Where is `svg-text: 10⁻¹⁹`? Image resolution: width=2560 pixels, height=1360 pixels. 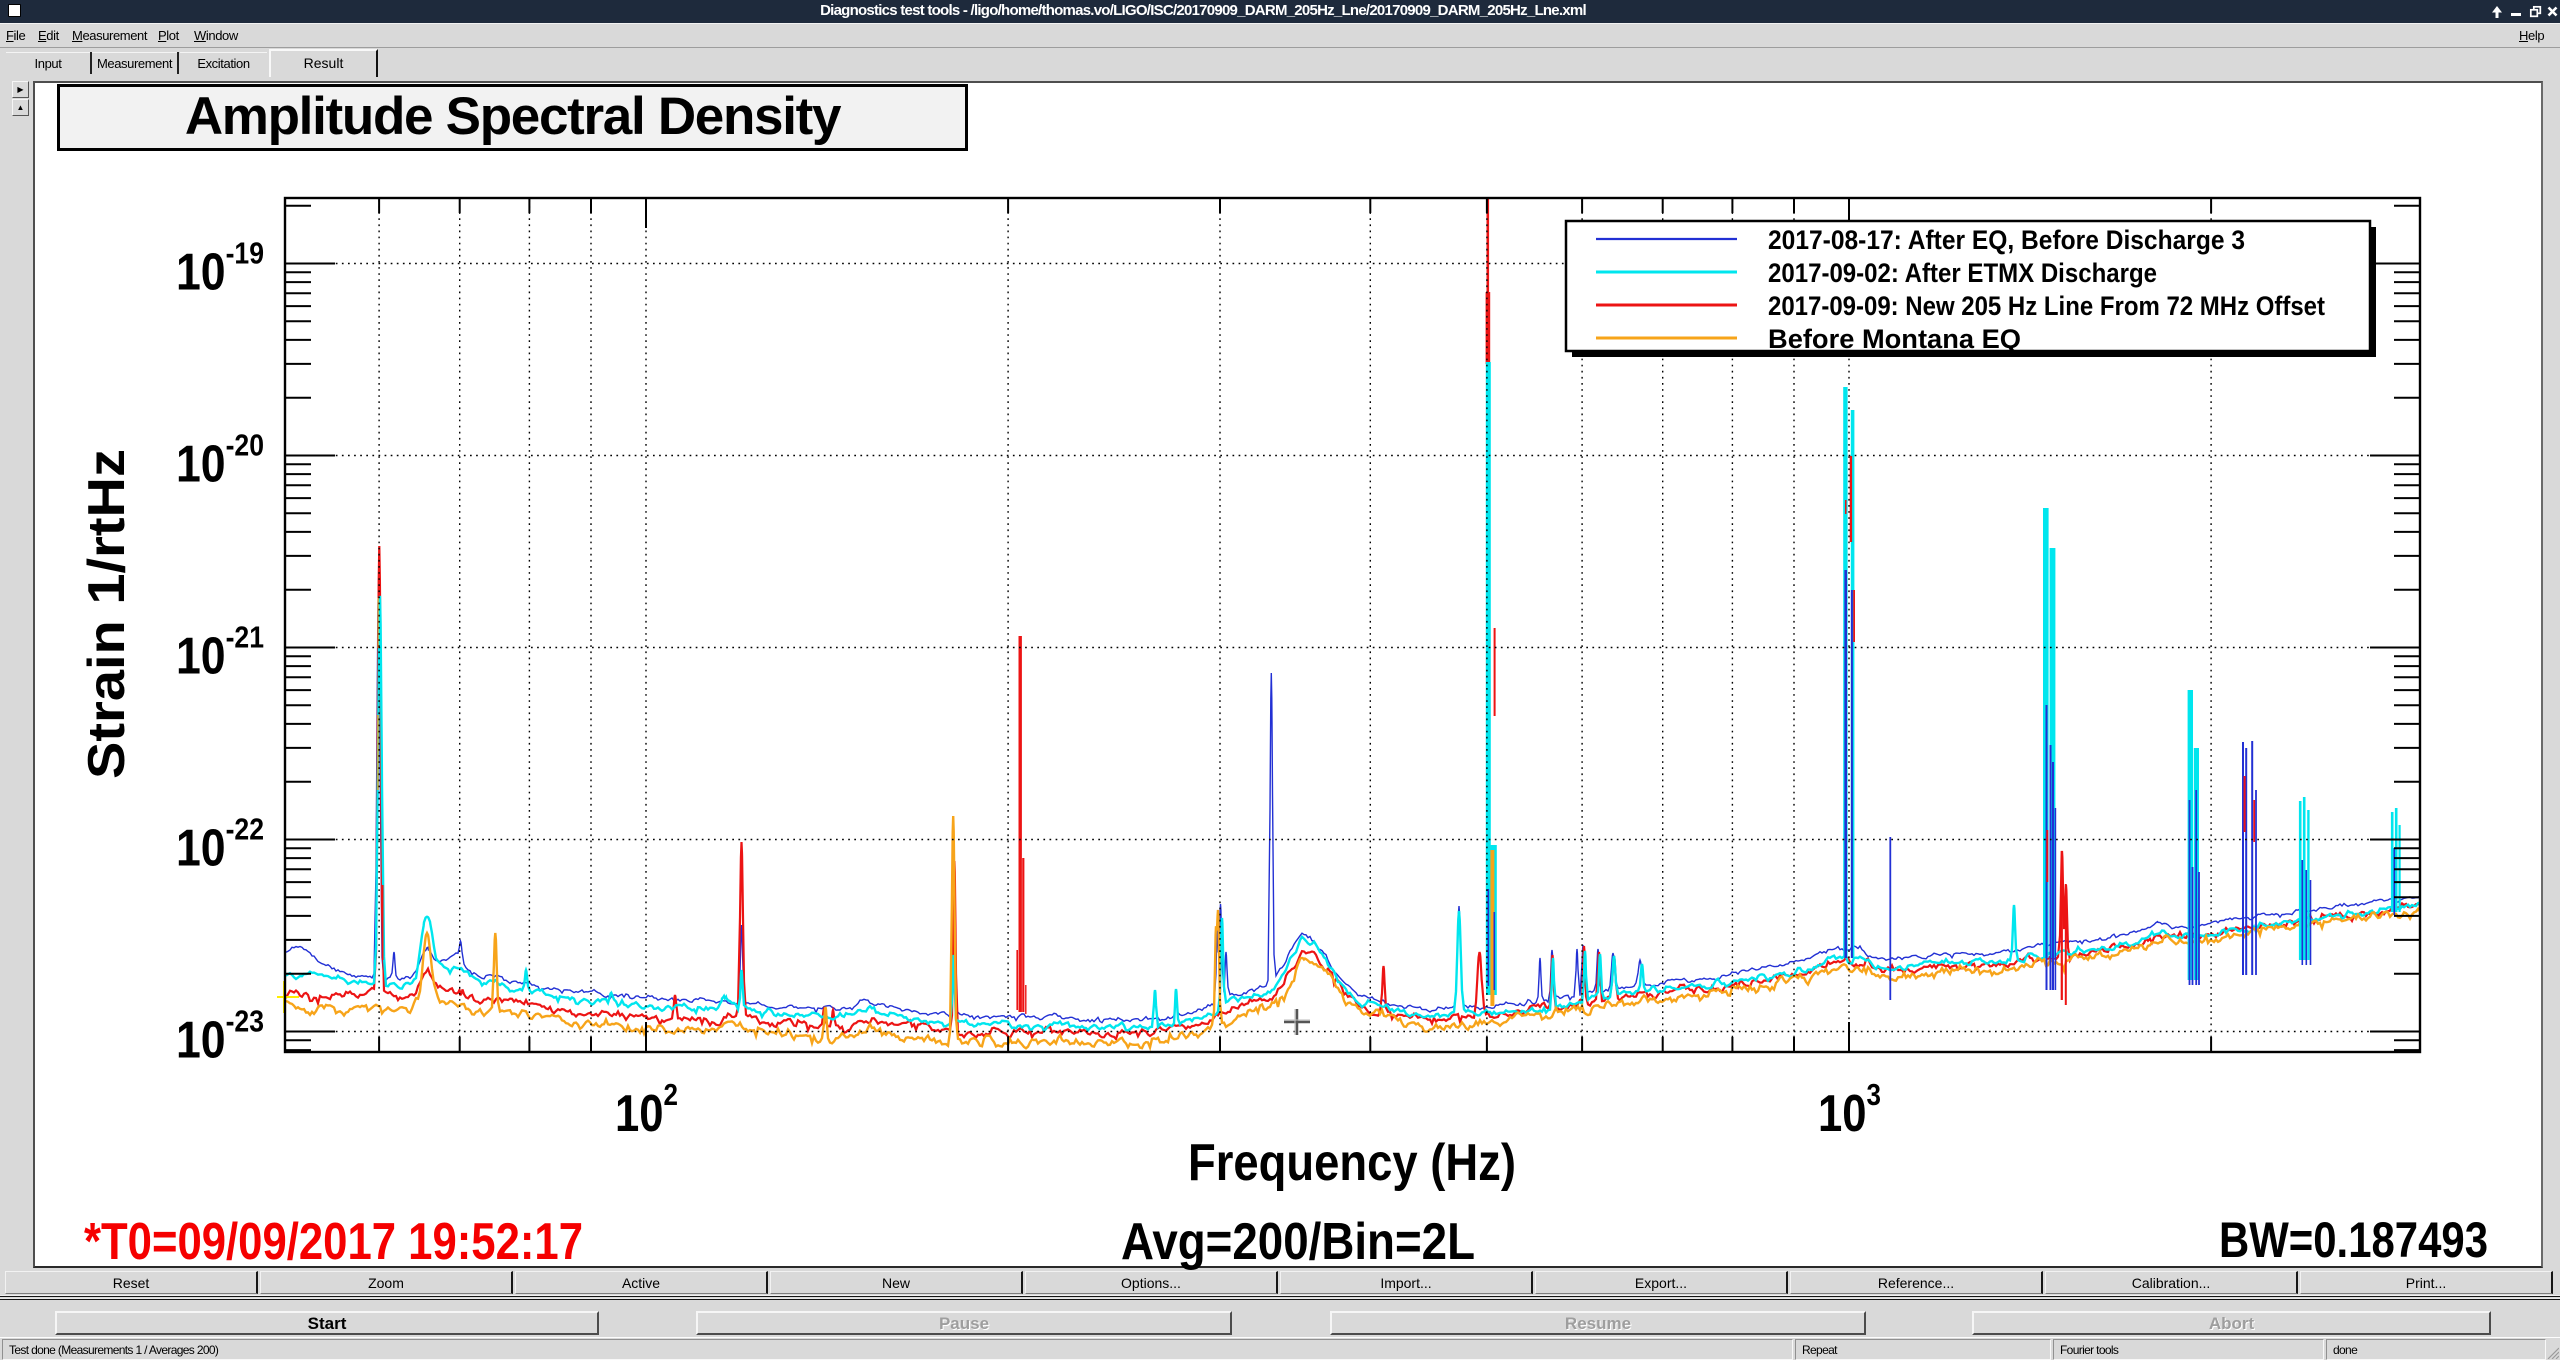
svg-text: 10⁻¹⁹ is located at coordinates (220, 269).